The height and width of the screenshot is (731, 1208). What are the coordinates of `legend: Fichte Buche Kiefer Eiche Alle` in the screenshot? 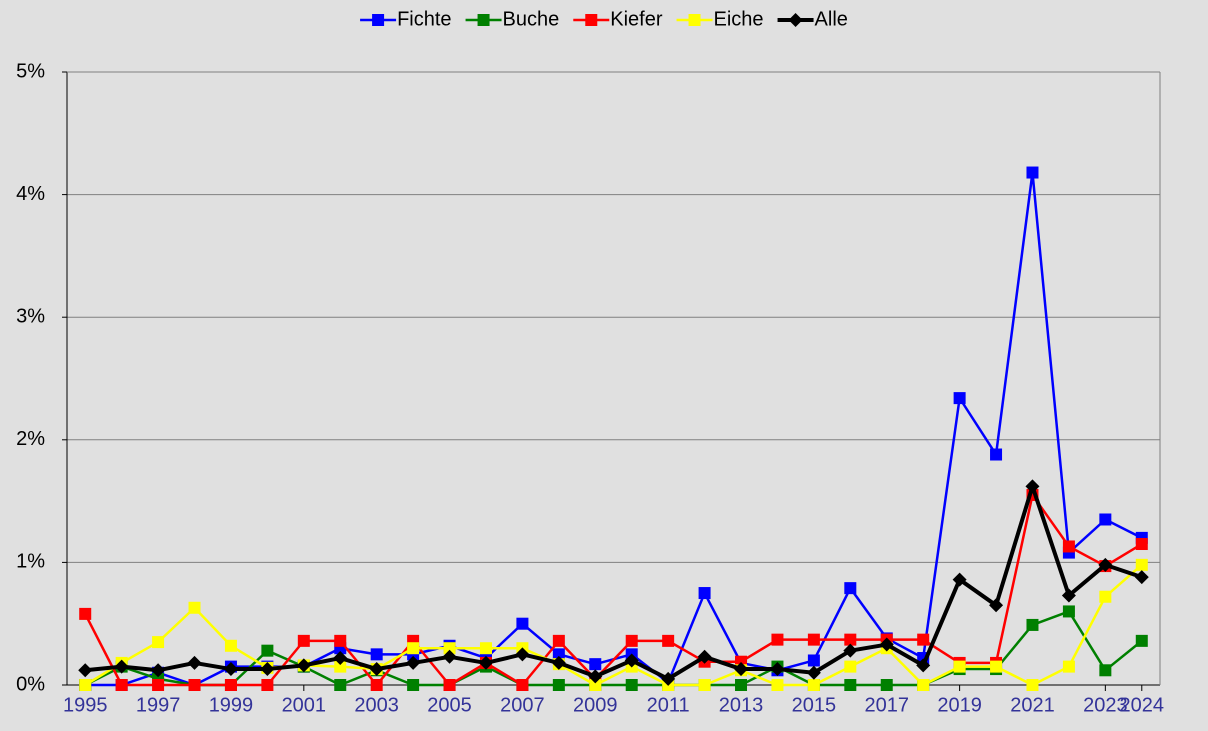 It's located at (604, 19).